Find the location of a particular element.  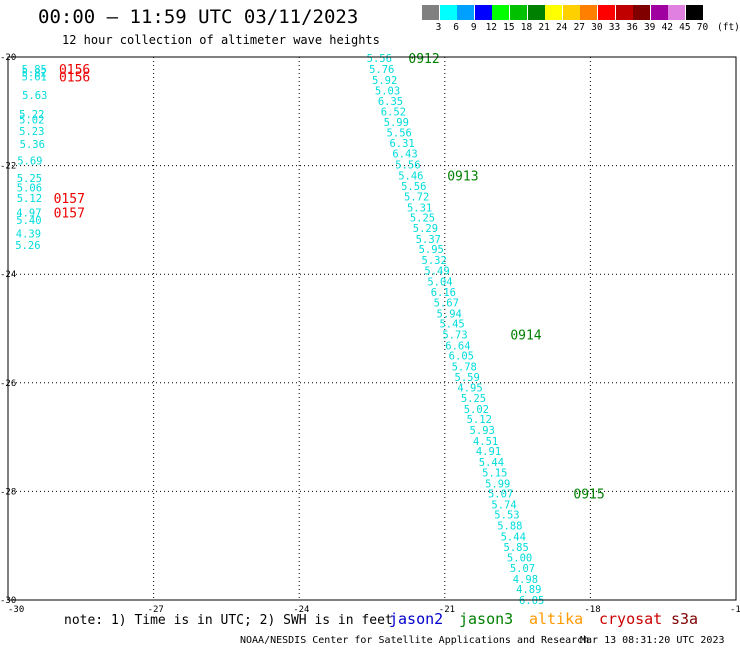

swh-value: 5.72 is located at coordinates (416, 198).